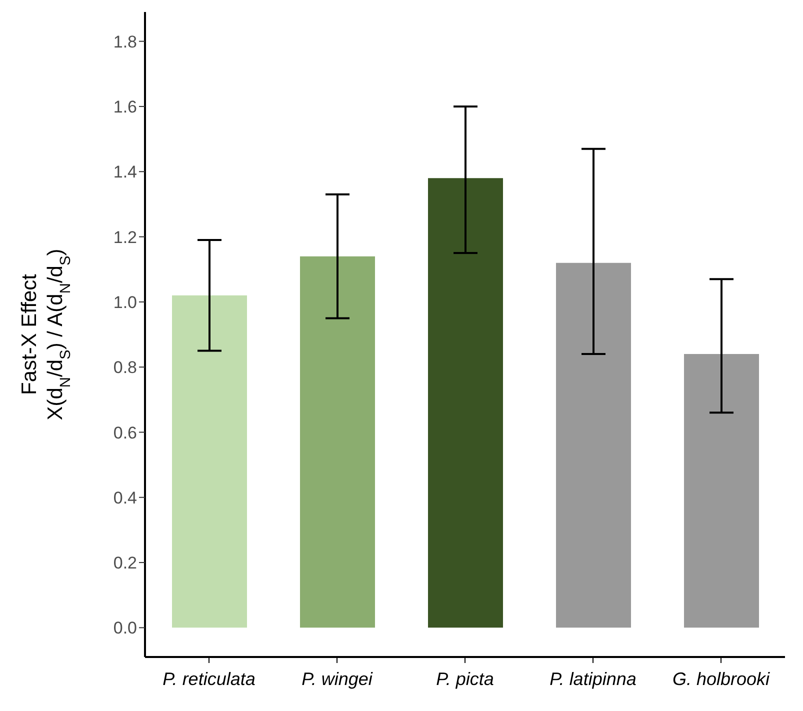  Describe the element at coordinates (125, 302) in the screenshot. I see `y-tick-label: 1.0` at that location.